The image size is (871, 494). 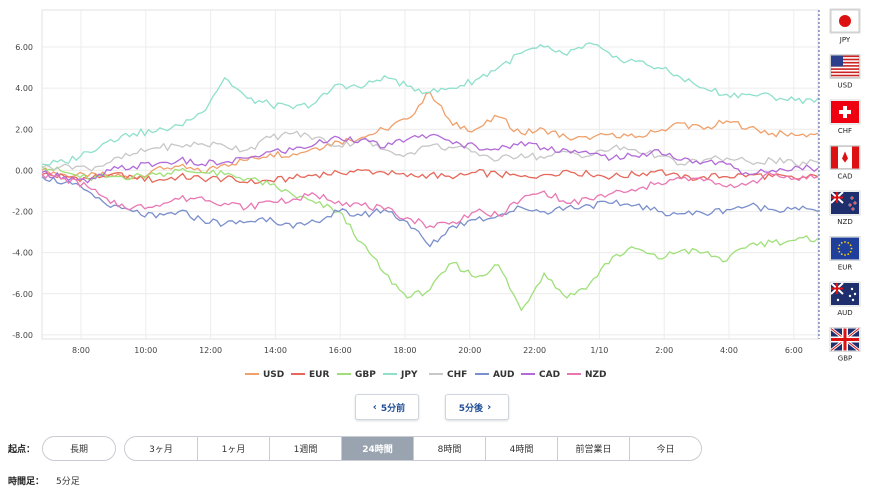 What do you see at coordinates (26, 482) in the screenshot?
I see `timeframe-label: 時間足：` at bounding box center [26, 482].